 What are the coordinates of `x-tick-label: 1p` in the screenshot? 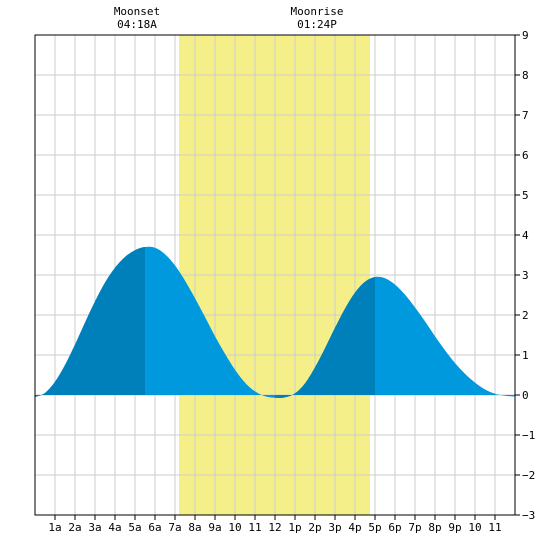 It's located at (294, 527).